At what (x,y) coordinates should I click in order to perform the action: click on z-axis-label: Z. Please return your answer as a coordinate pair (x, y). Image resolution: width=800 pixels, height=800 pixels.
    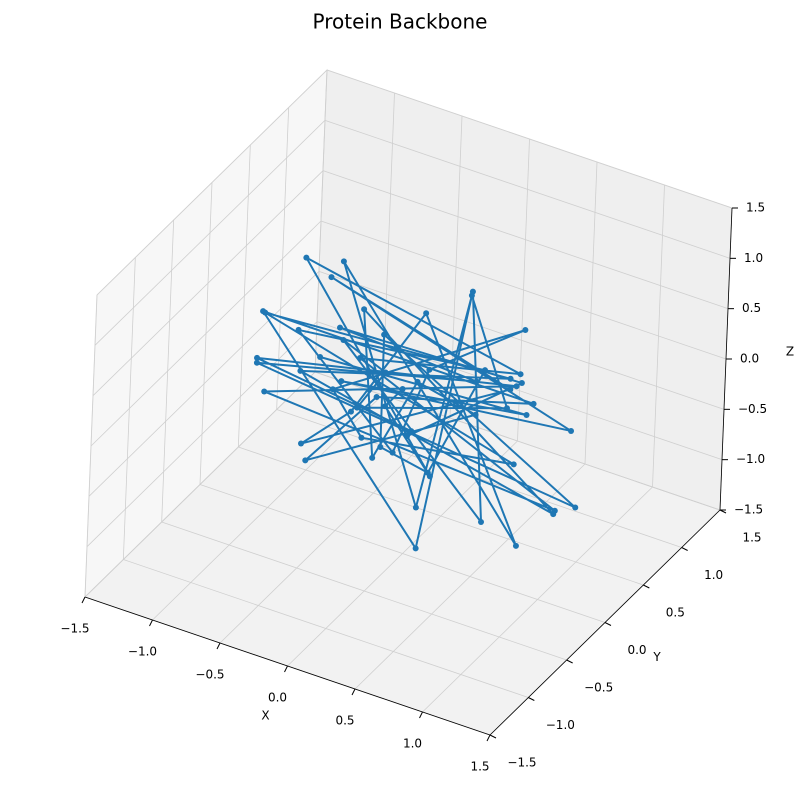
    Looking at the image, I should click on (790, 352).